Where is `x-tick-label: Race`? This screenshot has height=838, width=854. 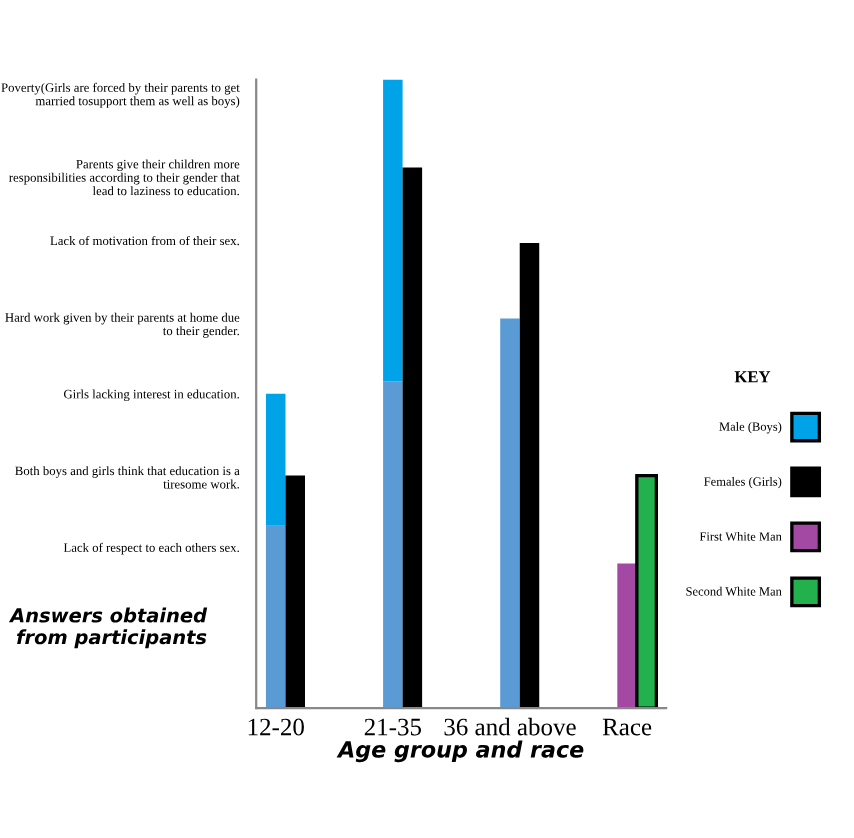 x-tick-label: Race is located at coordinates (627, 727).